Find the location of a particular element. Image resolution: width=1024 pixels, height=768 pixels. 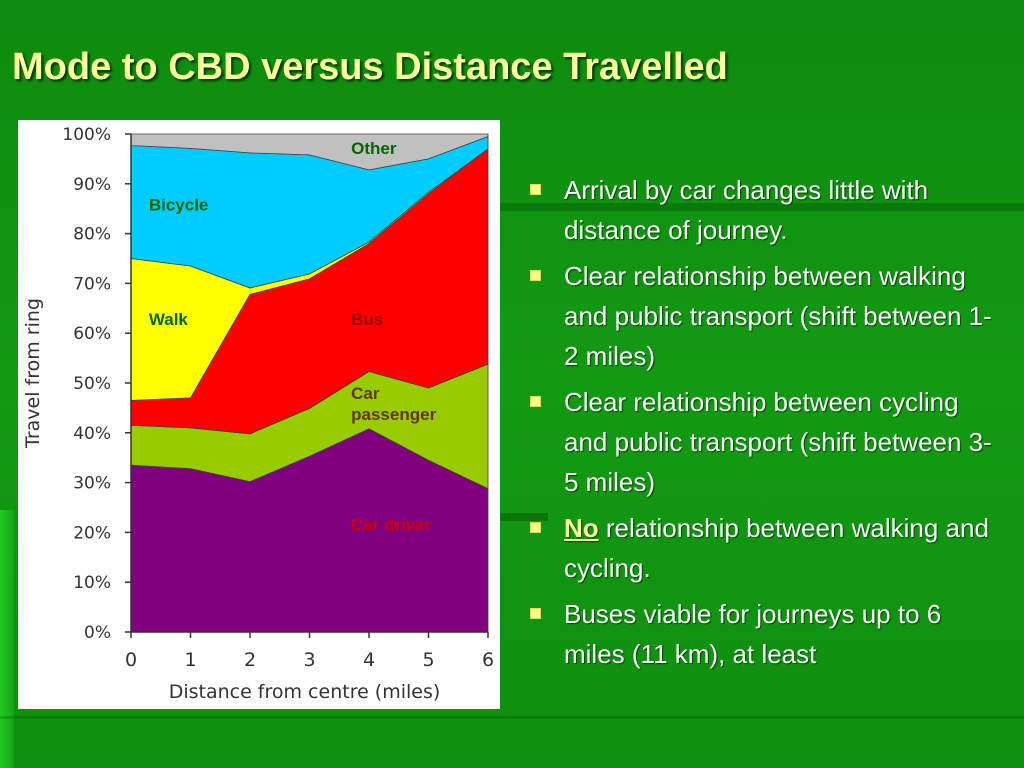

area-other is located at coordinates (309, 152).